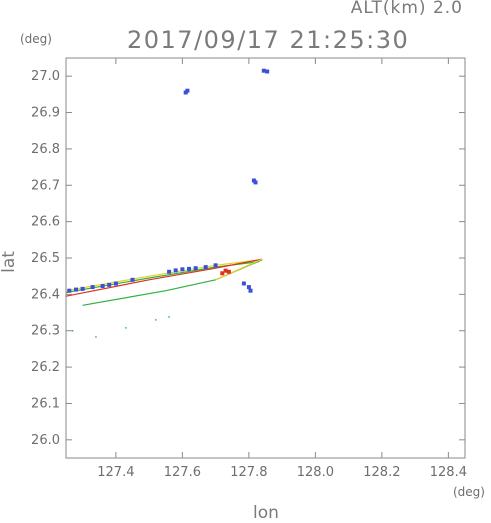  Describe the element at coordinates (248, 472) in the screenshot. I see `x-tick-label: 127.8` at that location.